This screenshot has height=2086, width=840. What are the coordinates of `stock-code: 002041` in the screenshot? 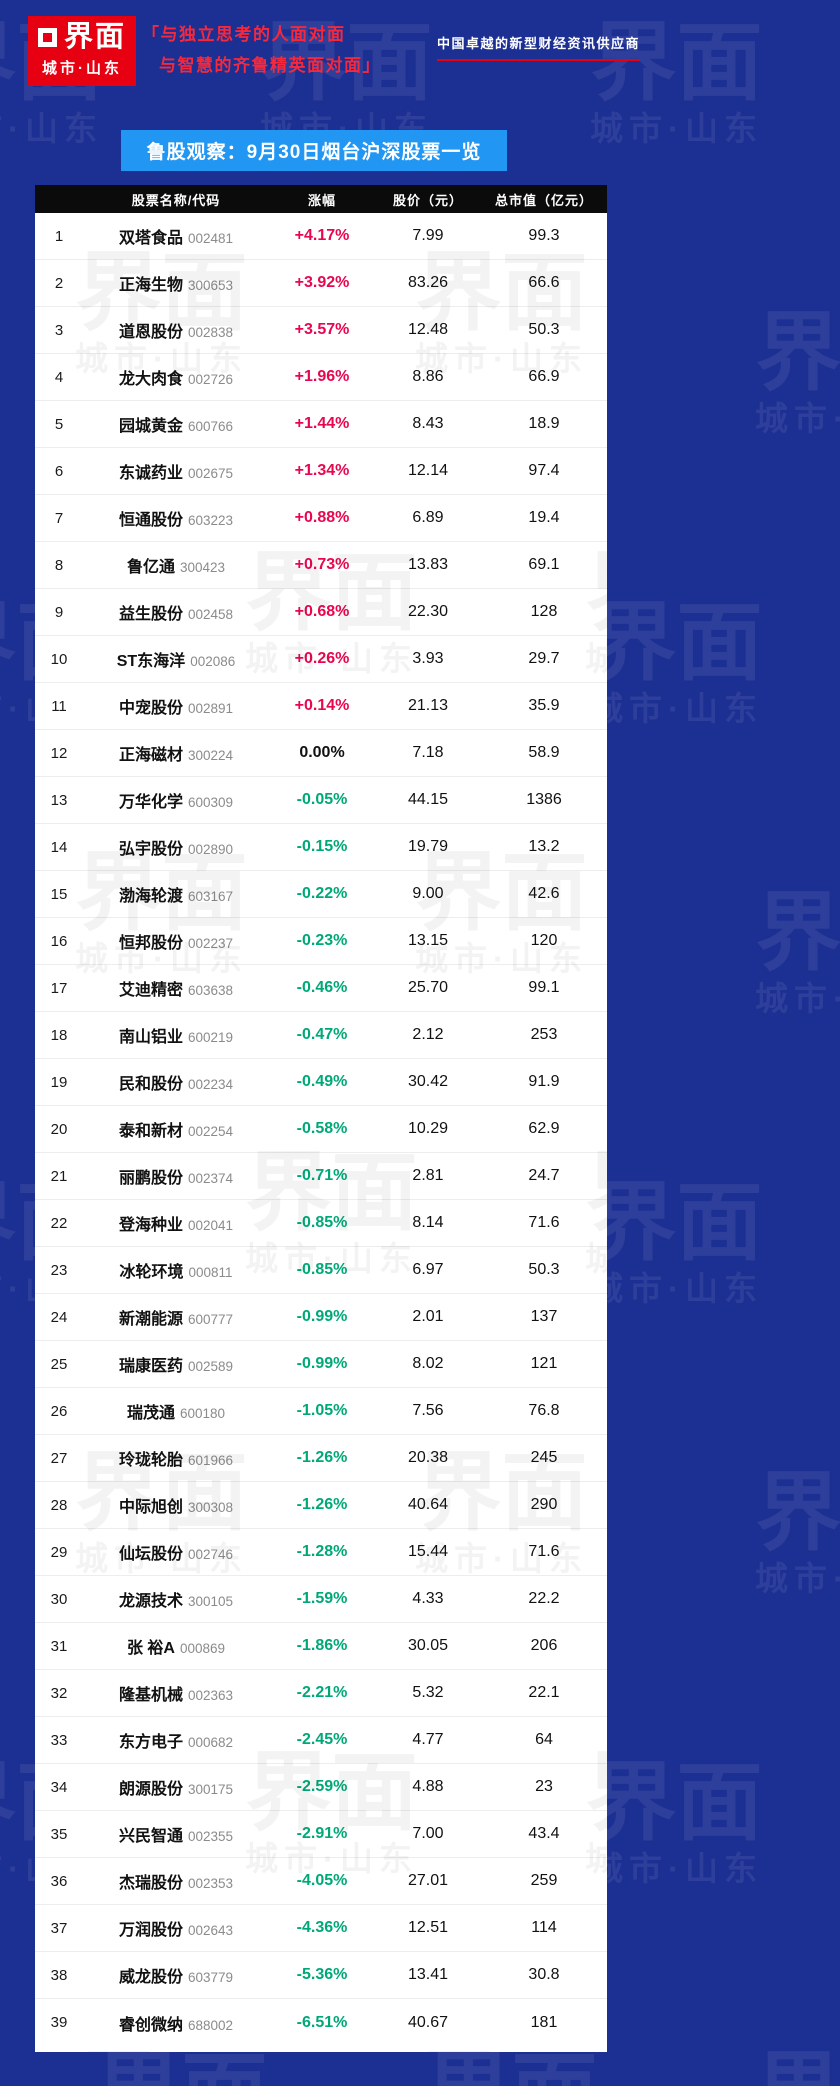 It's located at (210, 1225).